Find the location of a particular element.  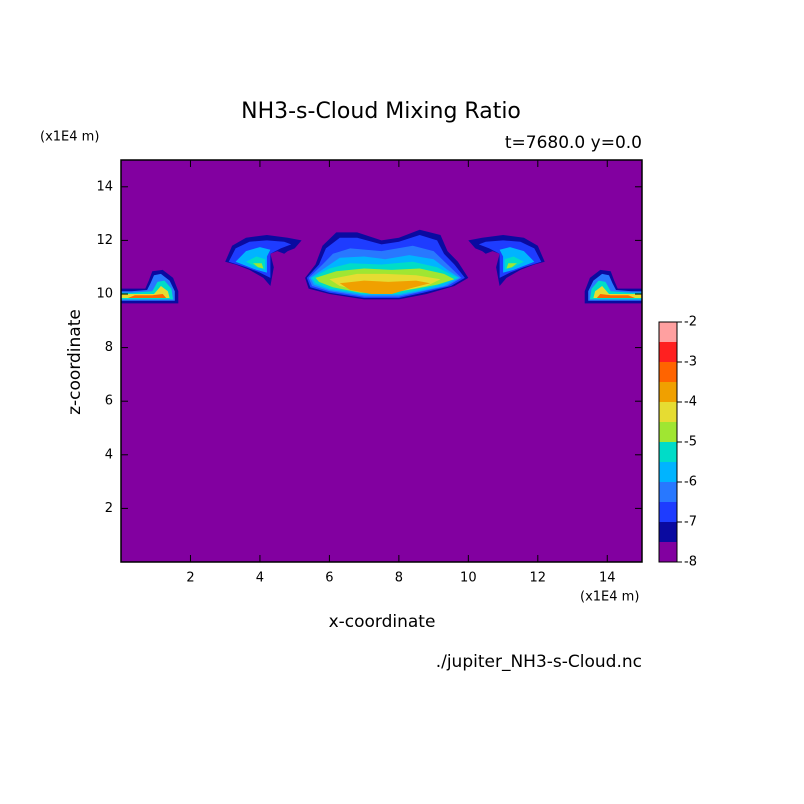

y-tick-label: 4 is located at coordinates (109, 454).